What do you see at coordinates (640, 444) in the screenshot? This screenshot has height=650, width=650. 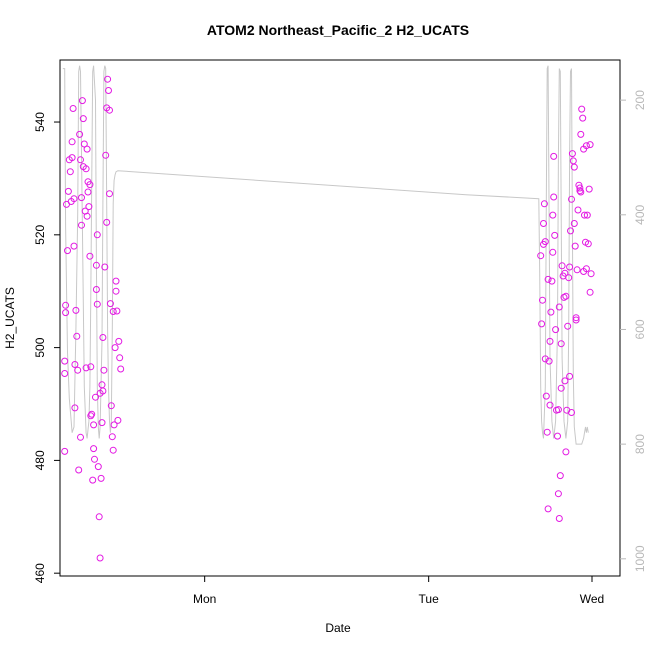 I see `y2-tick-label: 800` at bounding box center [640, 444].